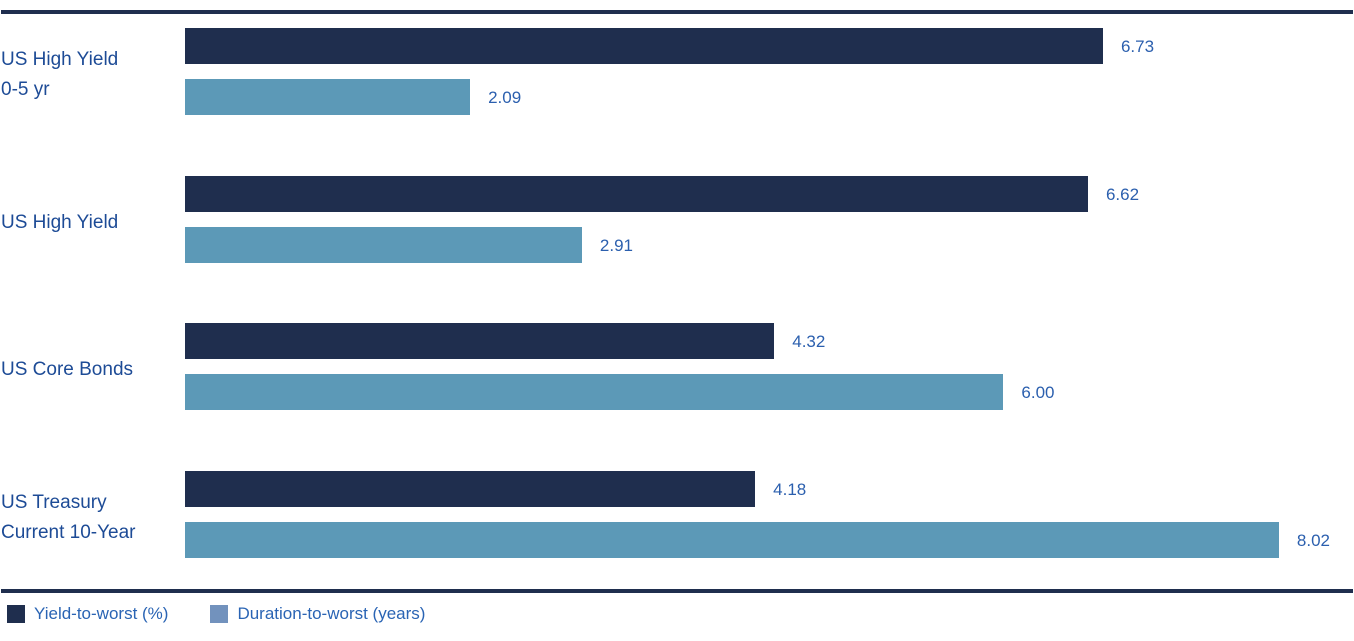  What do you see at coordinates (54, 502) in the screenshot?
I see `category-label-line: US Treasury` at bounding box center [54, 502].